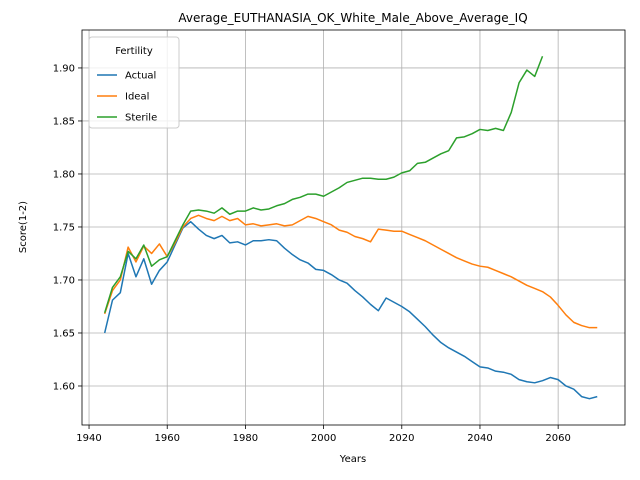 The image size is (640, 480). I want to click on x-tick-label: 2000, so click(323, 438).